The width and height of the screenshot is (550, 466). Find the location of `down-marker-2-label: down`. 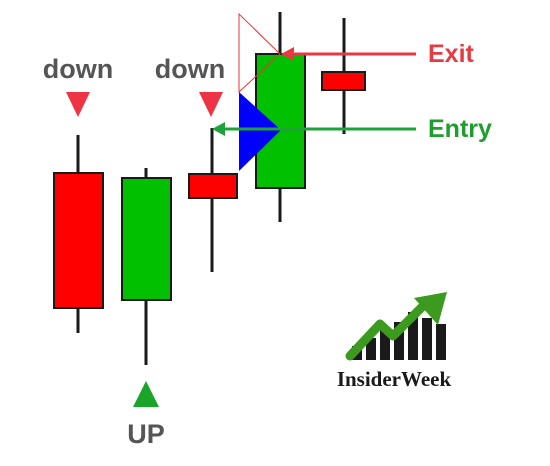

down-marker-2-label: down is located at coordinates (190, 69).